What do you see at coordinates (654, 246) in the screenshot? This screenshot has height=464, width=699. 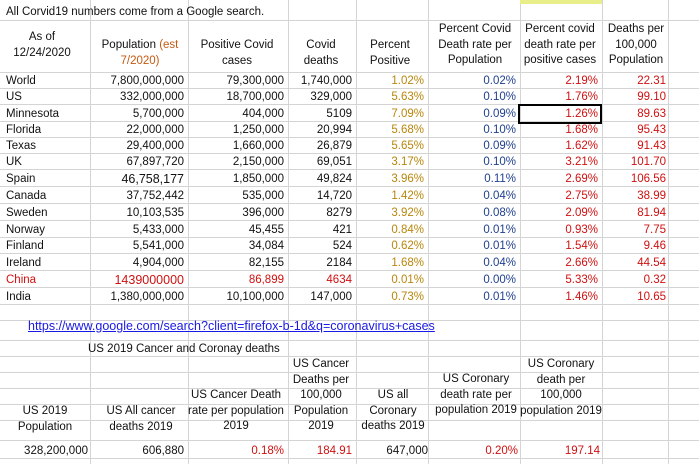 I see `table-cell-k: 9.46` at bounding box center [654, 246].